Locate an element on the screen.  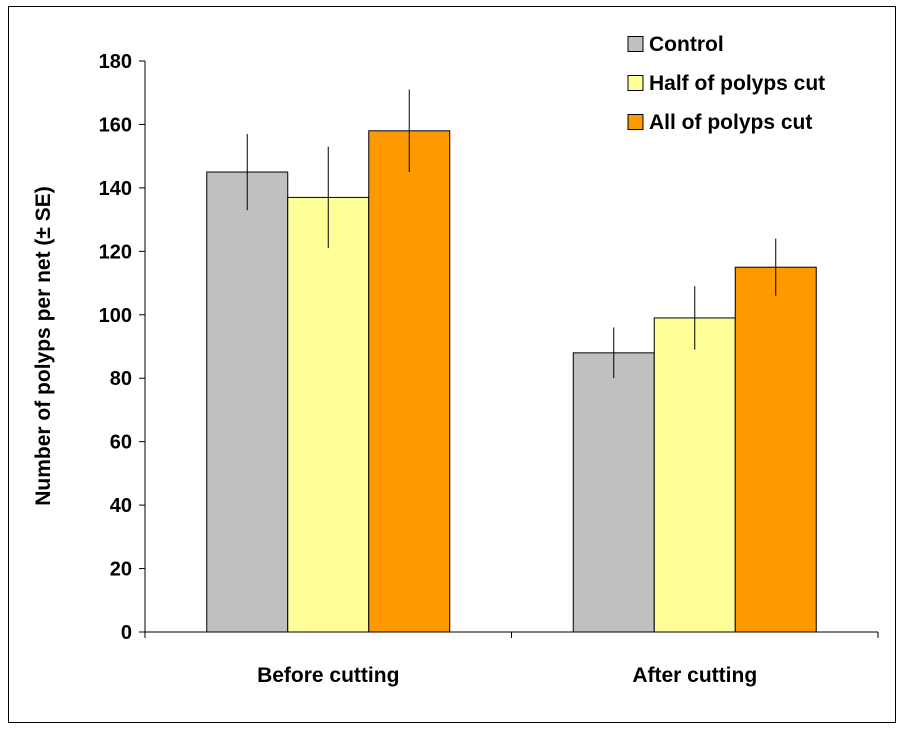
y-tick-label: 20 is located at coordinates (121, 570).